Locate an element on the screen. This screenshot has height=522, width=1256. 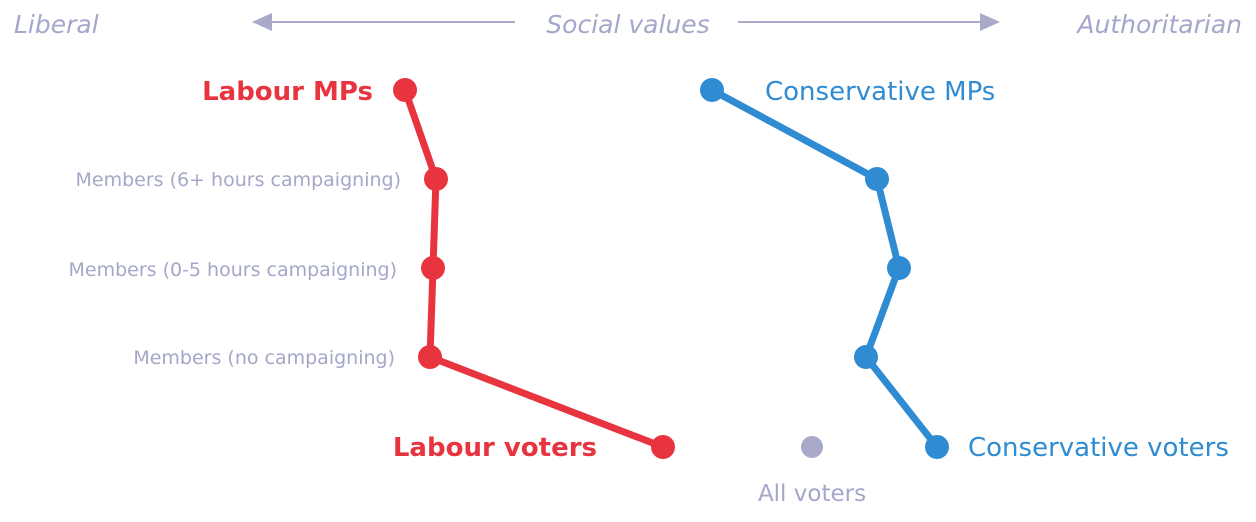
axis-title: Social values is located at coordinates (627, 24).